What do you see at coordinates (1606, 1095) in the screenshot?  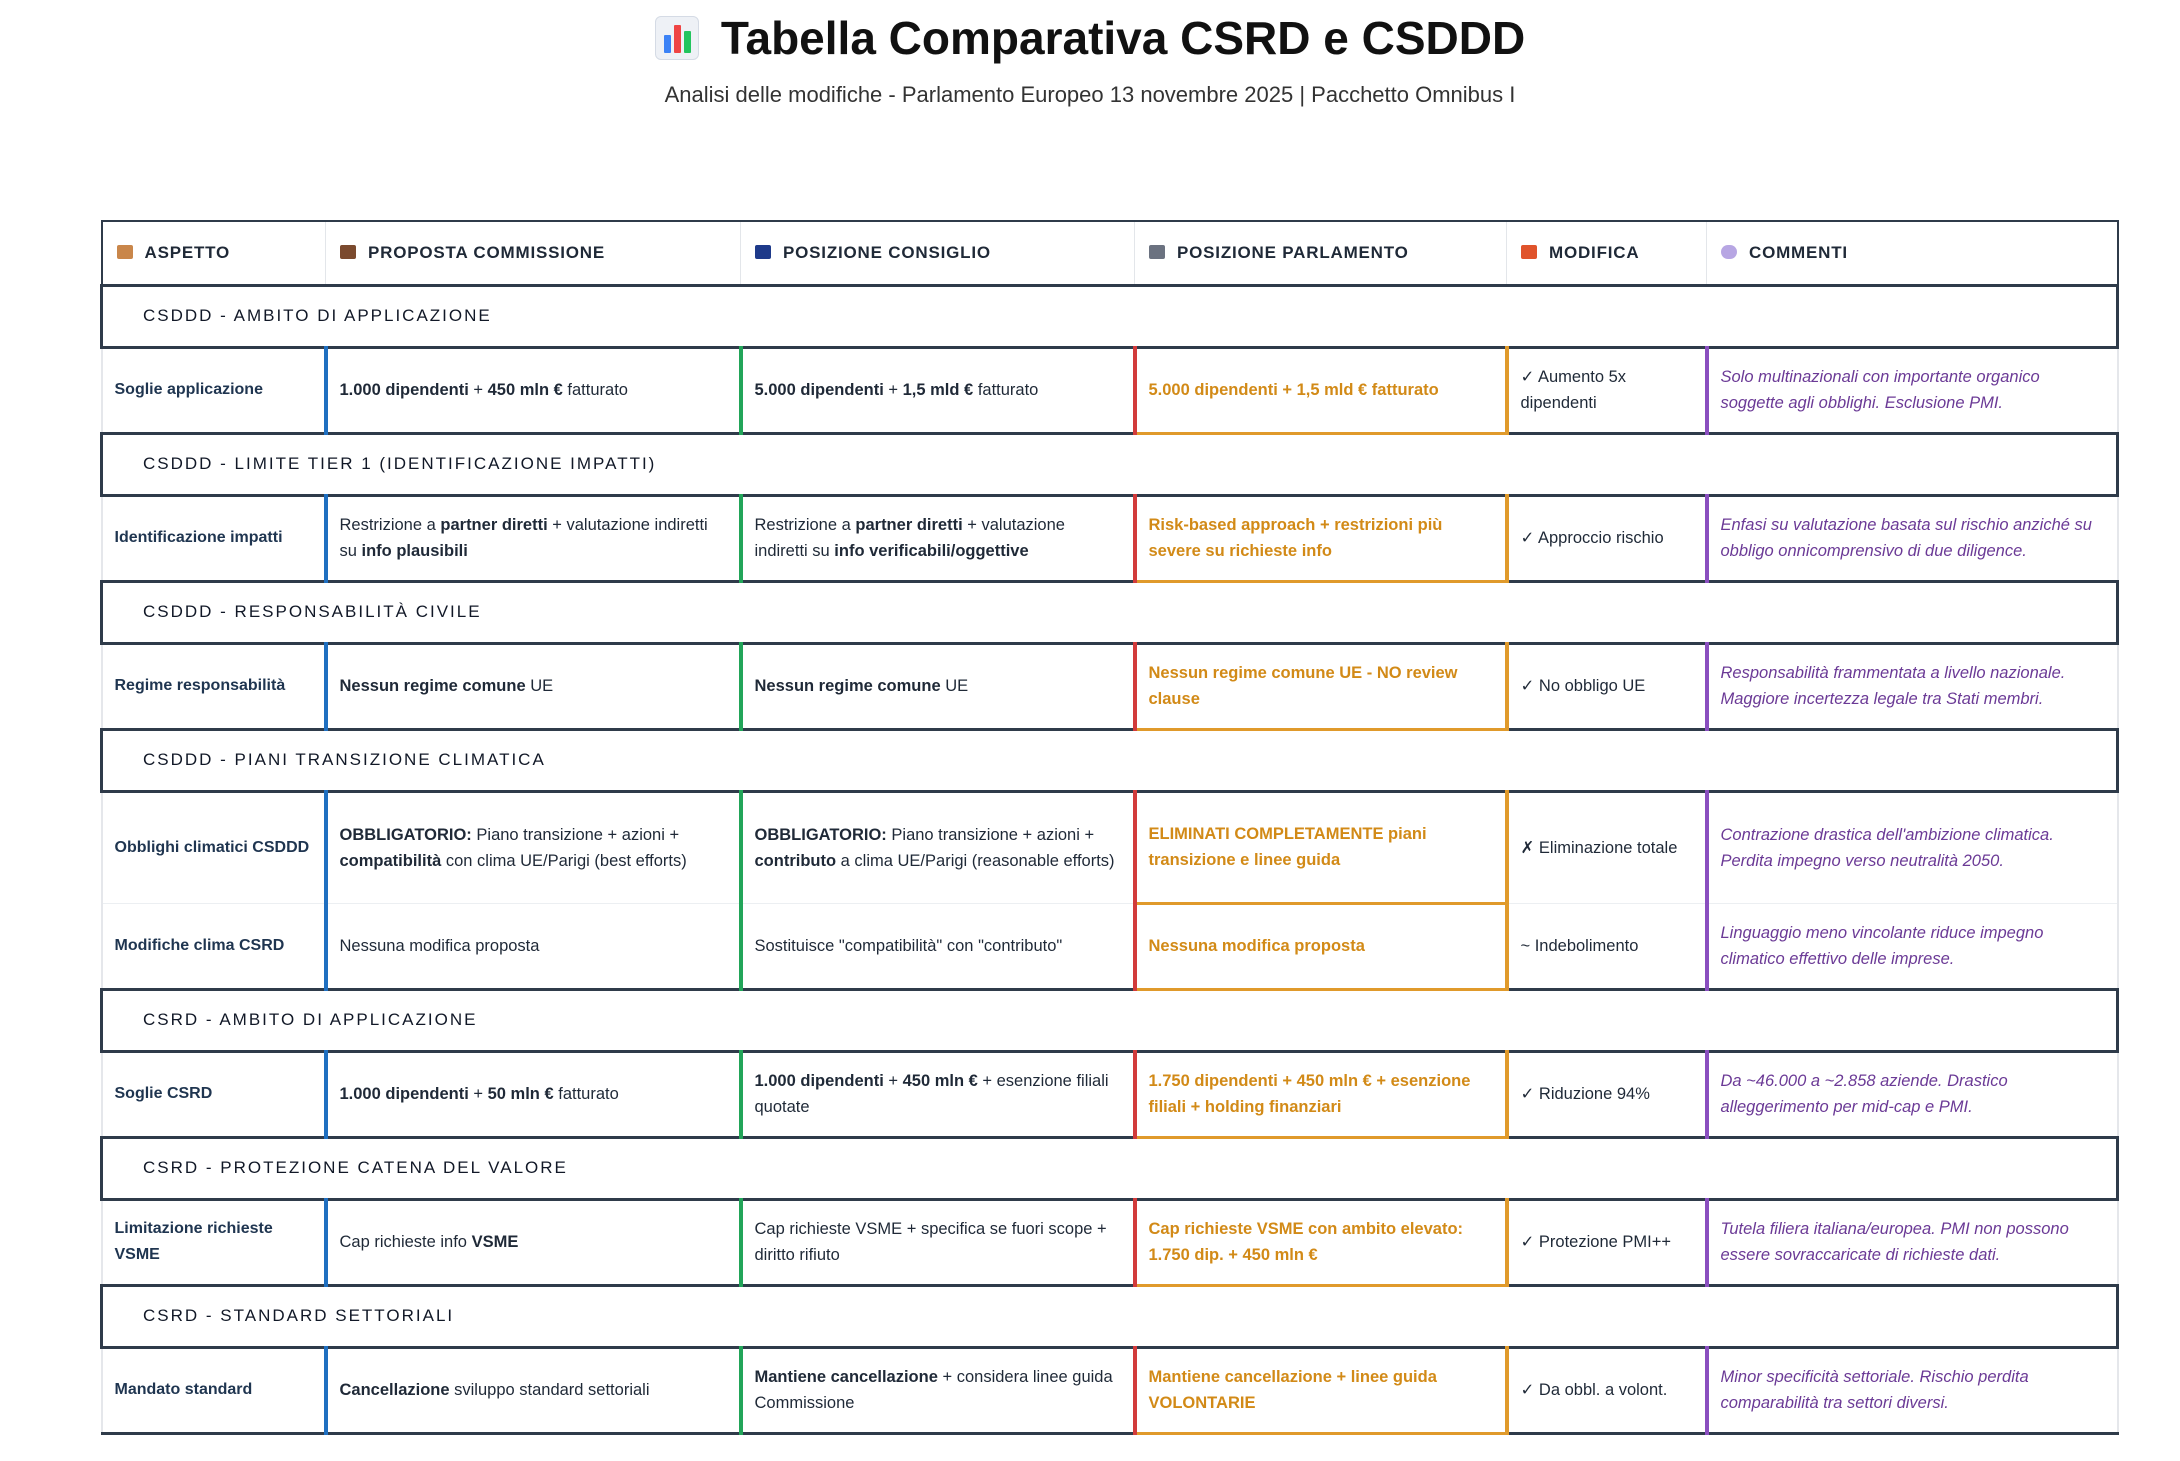 I see `cell-modifica: ✓ Riduzione 94%` at bounding box center [1606, 1095].